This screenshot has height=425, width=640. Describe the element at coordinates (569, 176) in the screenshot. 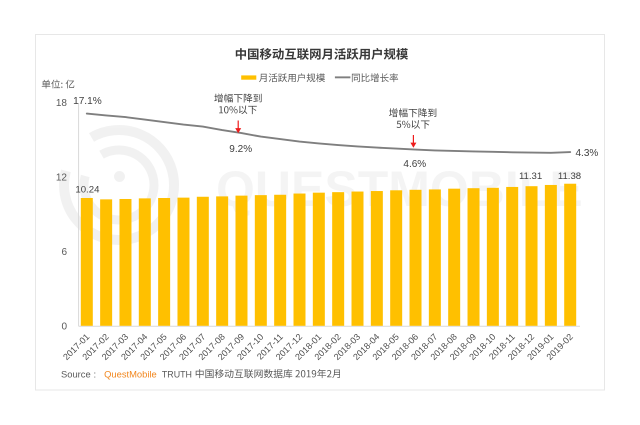

I see `svg-text: 11.38` at that location.